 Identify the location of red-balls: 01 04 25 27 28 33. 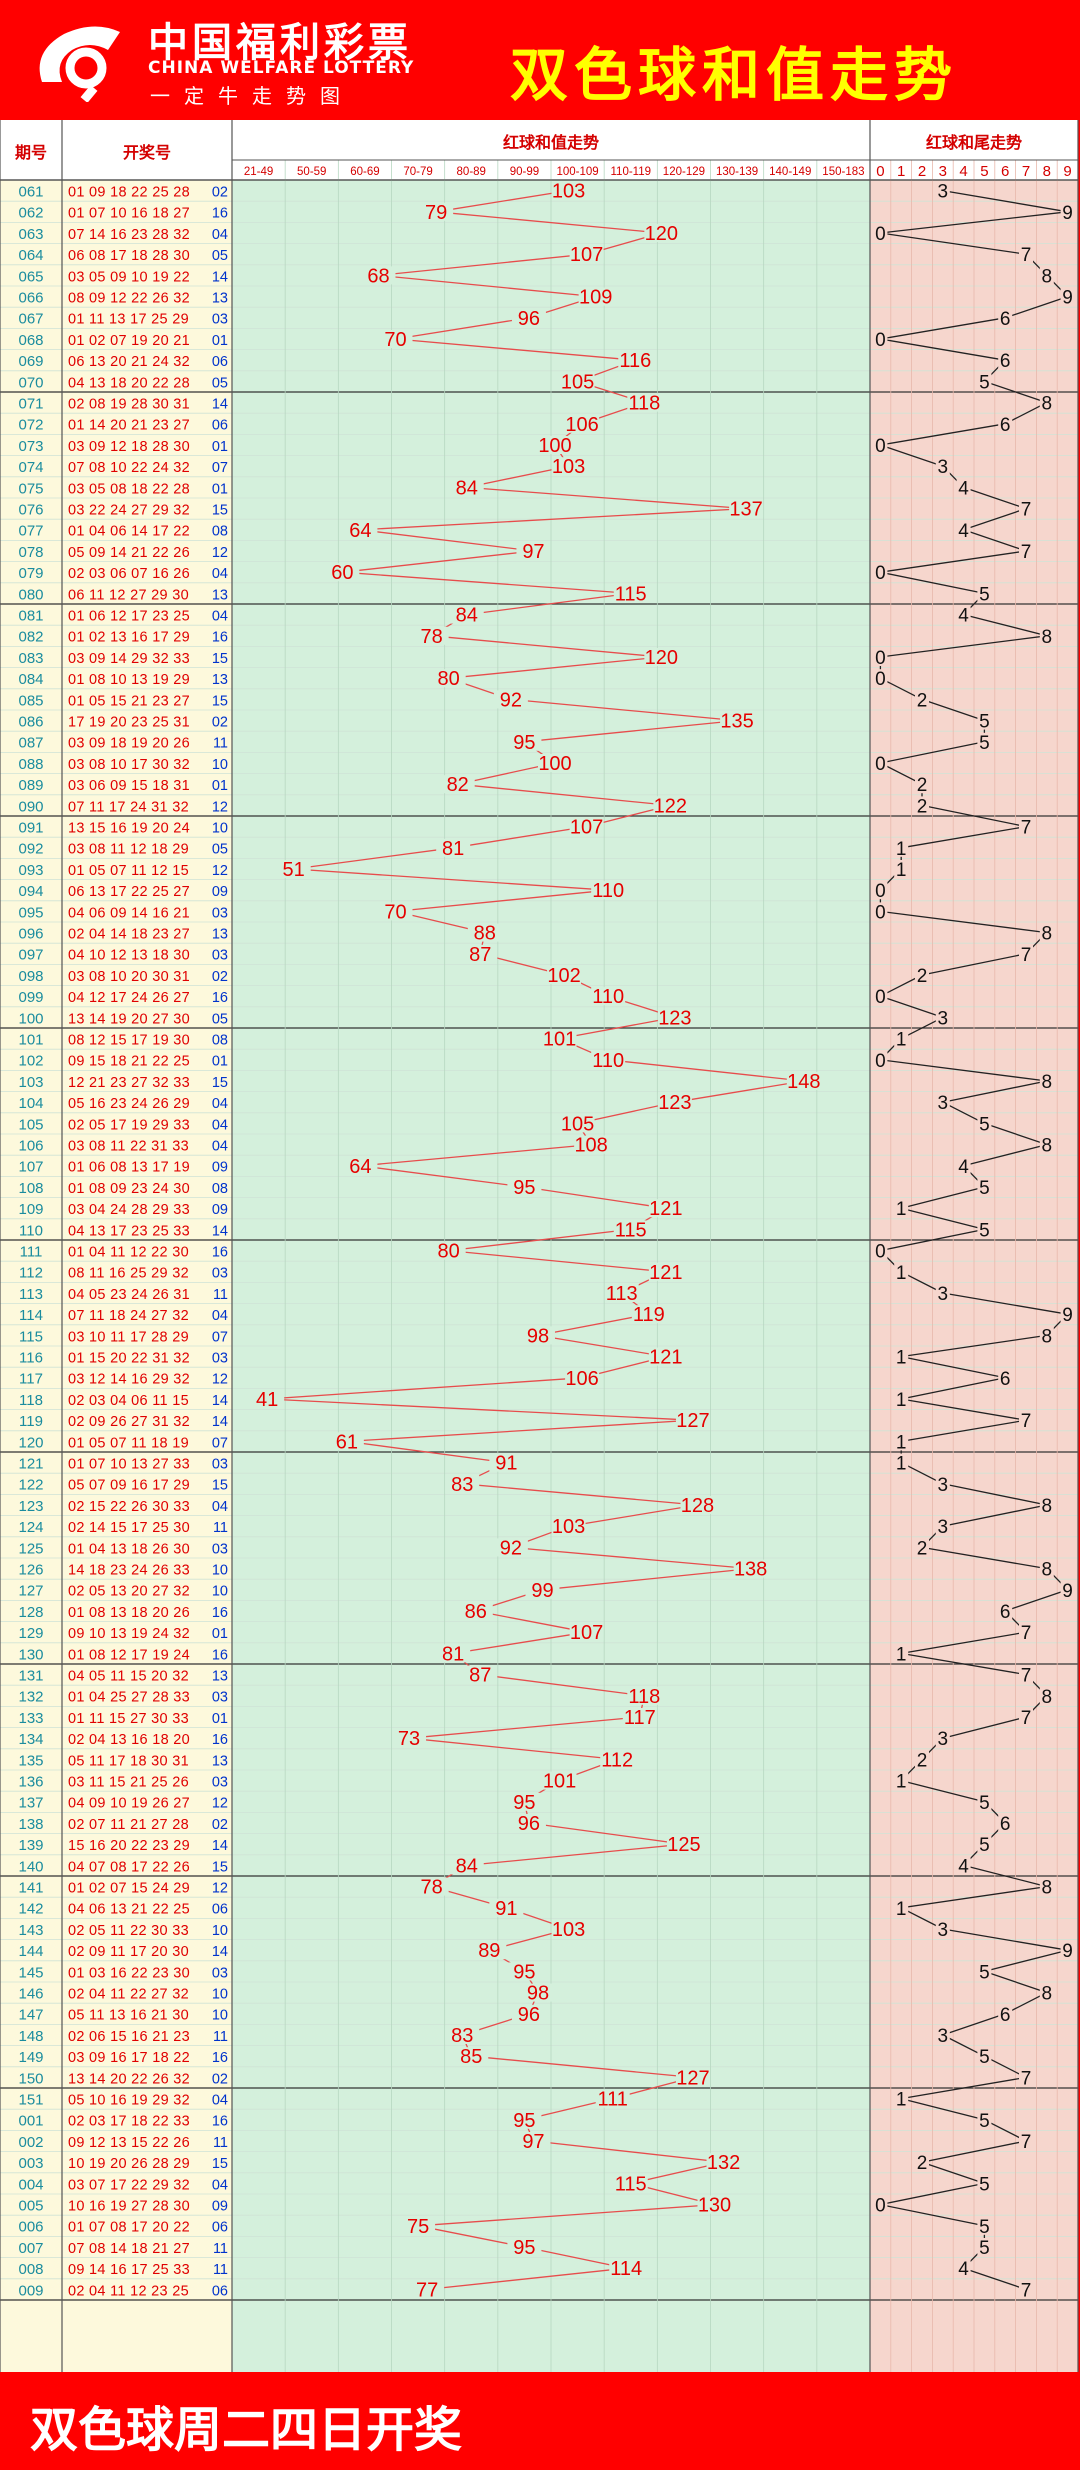
(129, 1698).